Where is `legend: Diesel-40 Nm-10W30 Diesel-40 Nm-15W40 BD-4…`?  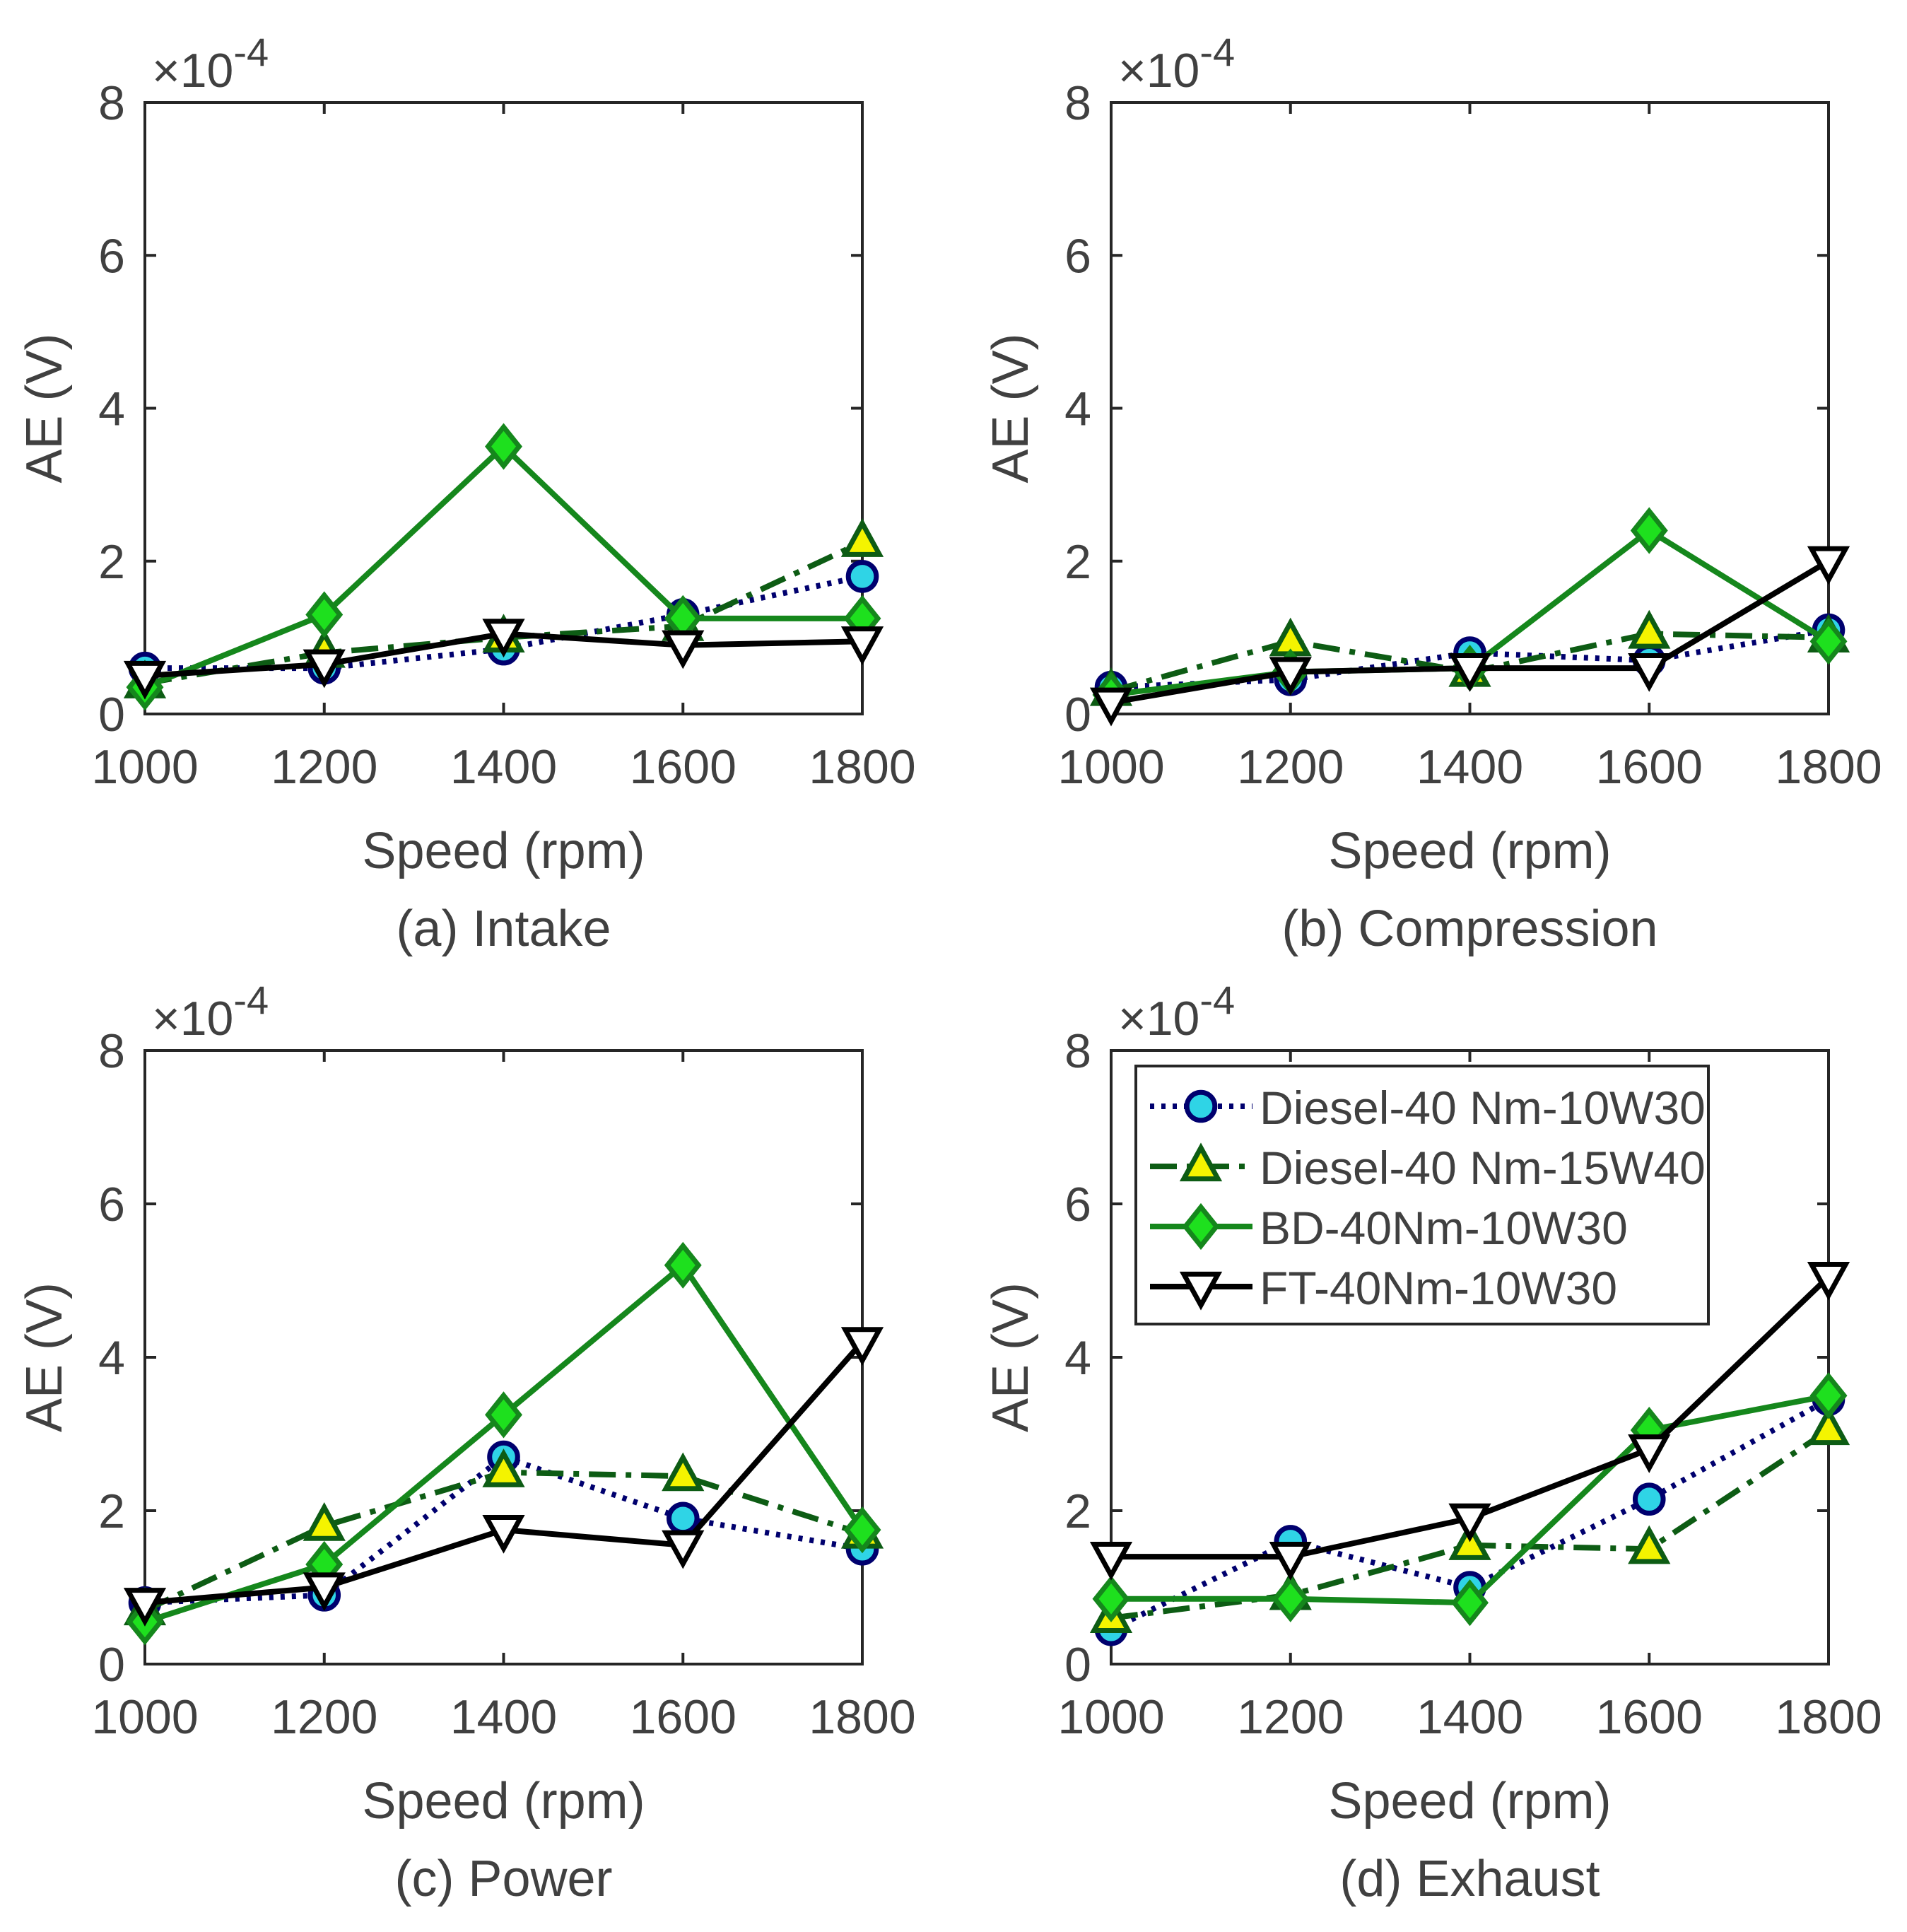
legend: Diesel-40 Nm-10W30 Diesel-40 Nm-15W40 BD-4… is located at coordinates (1422, 1195).